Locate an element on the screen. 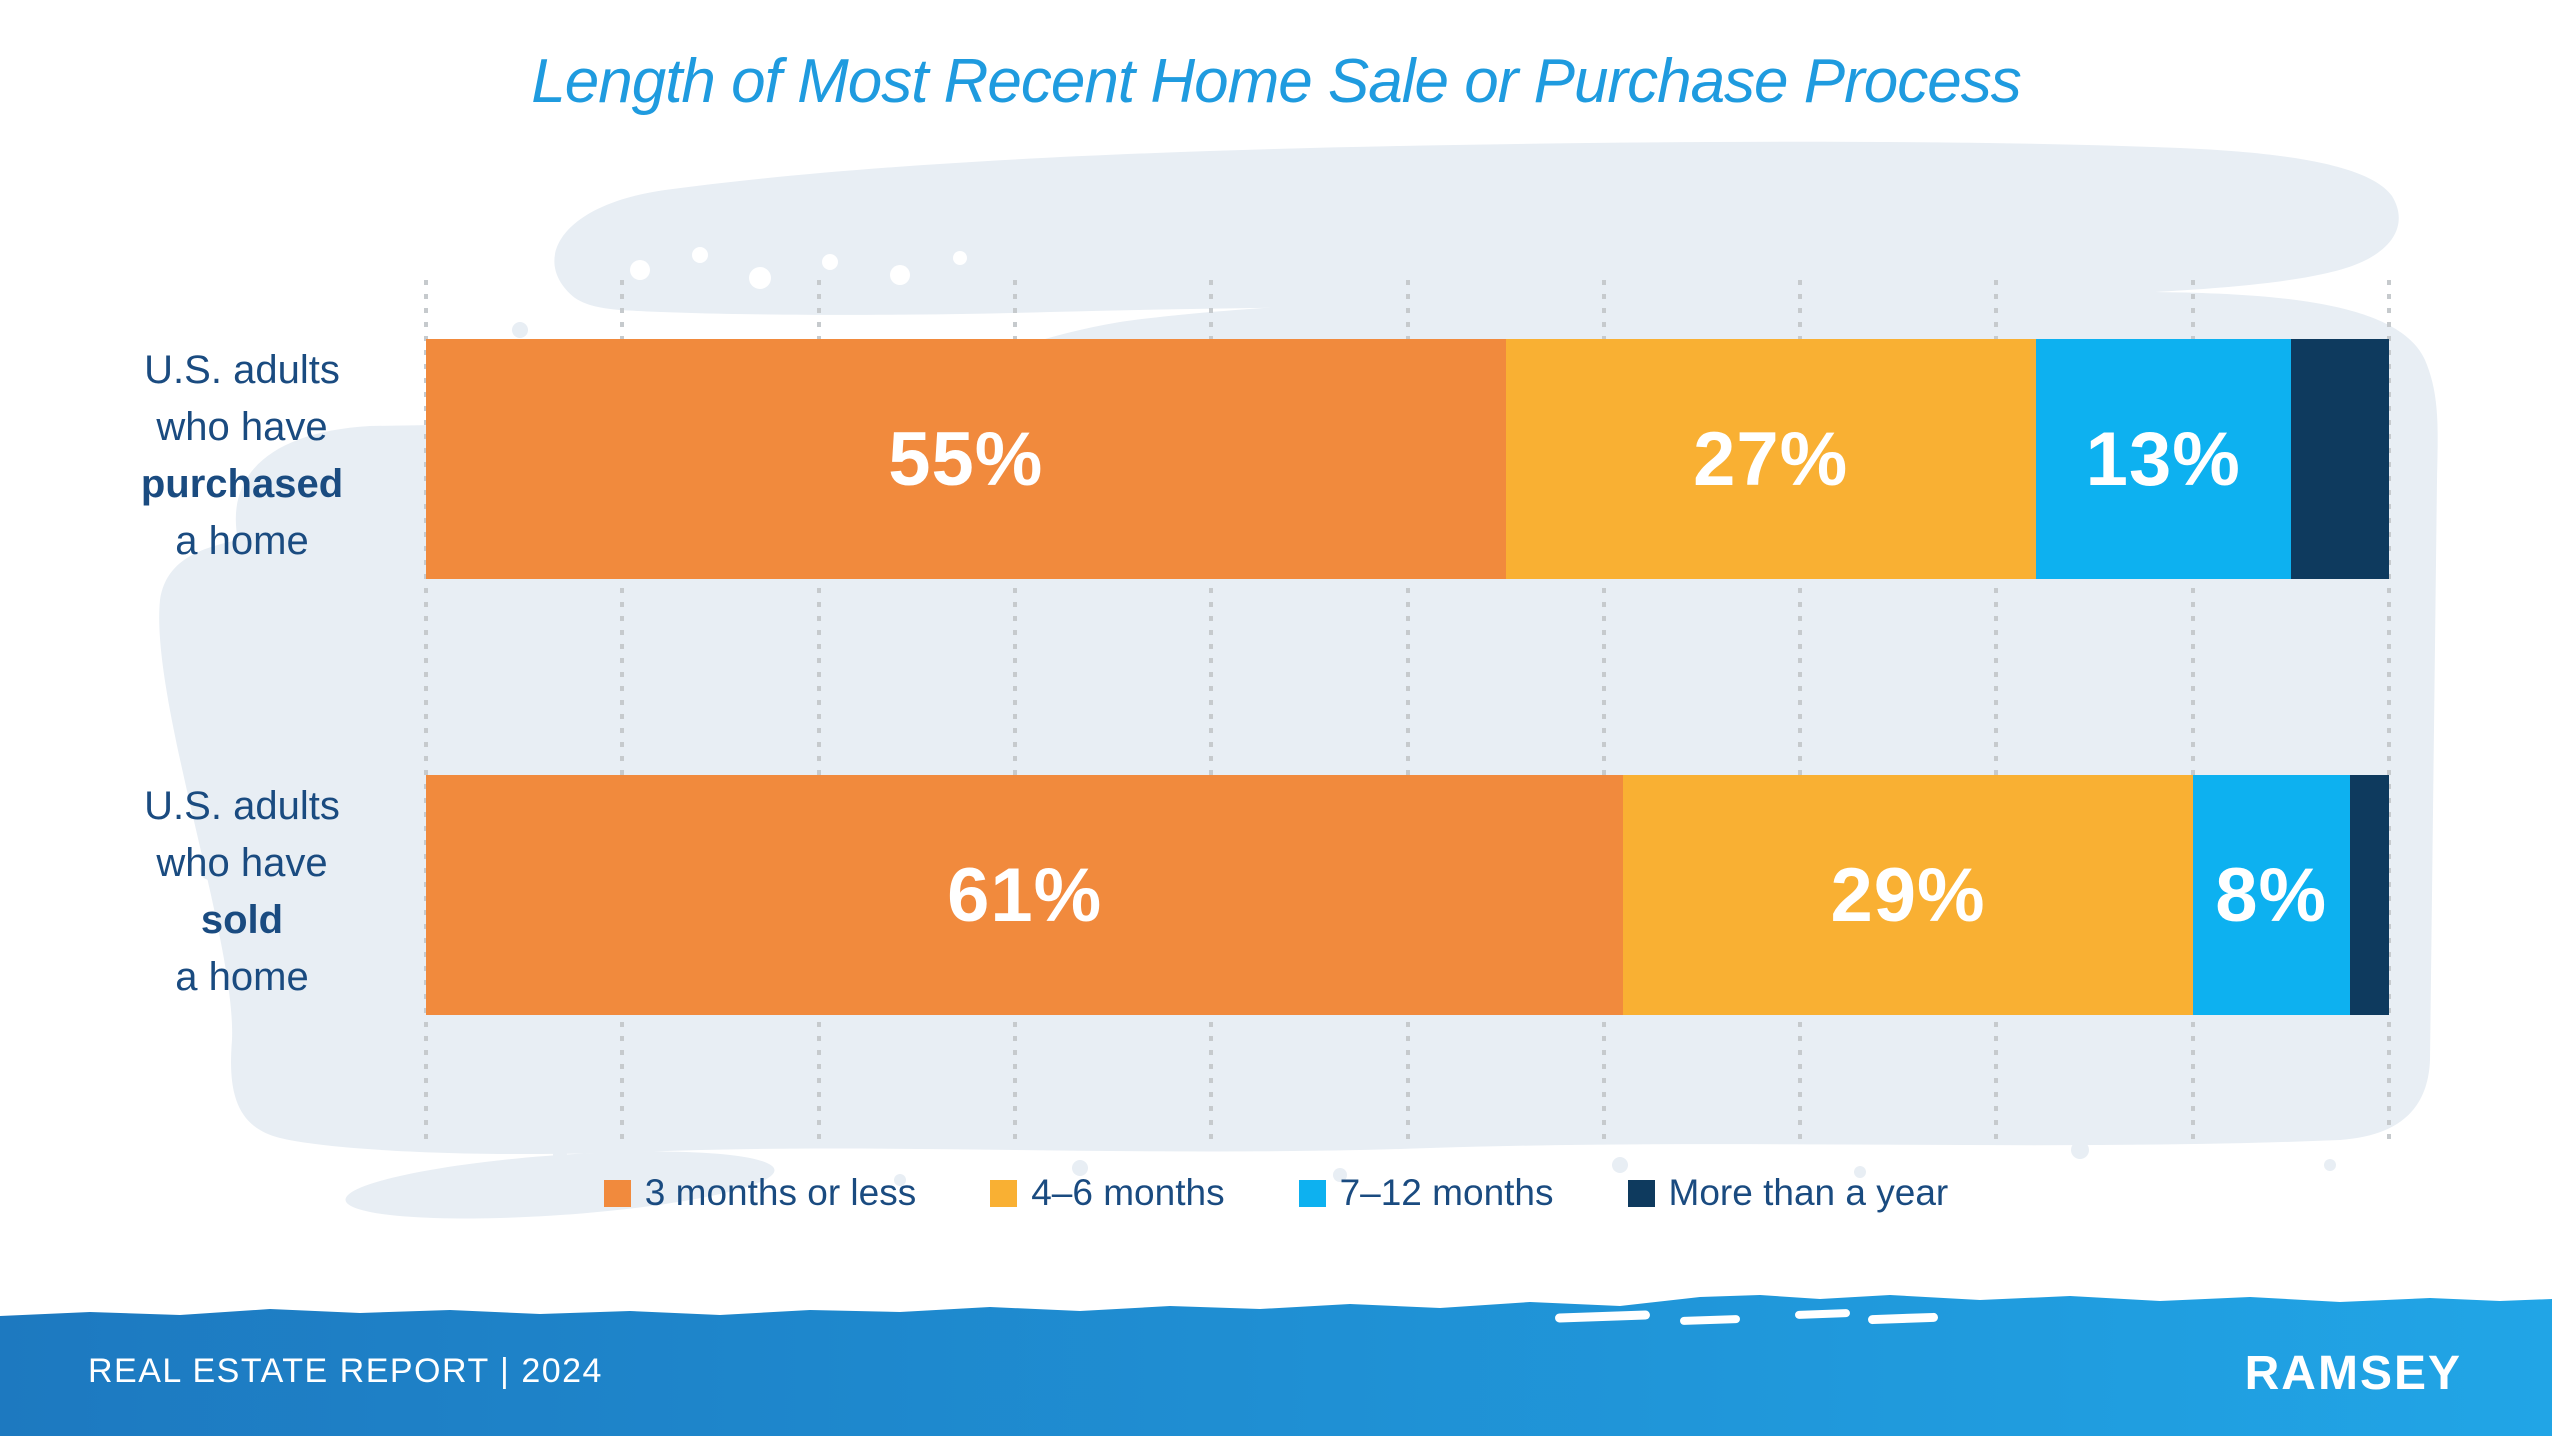  category-label-purchased: U.S. adults who have purchased a home is located at coordinates (242, 456).